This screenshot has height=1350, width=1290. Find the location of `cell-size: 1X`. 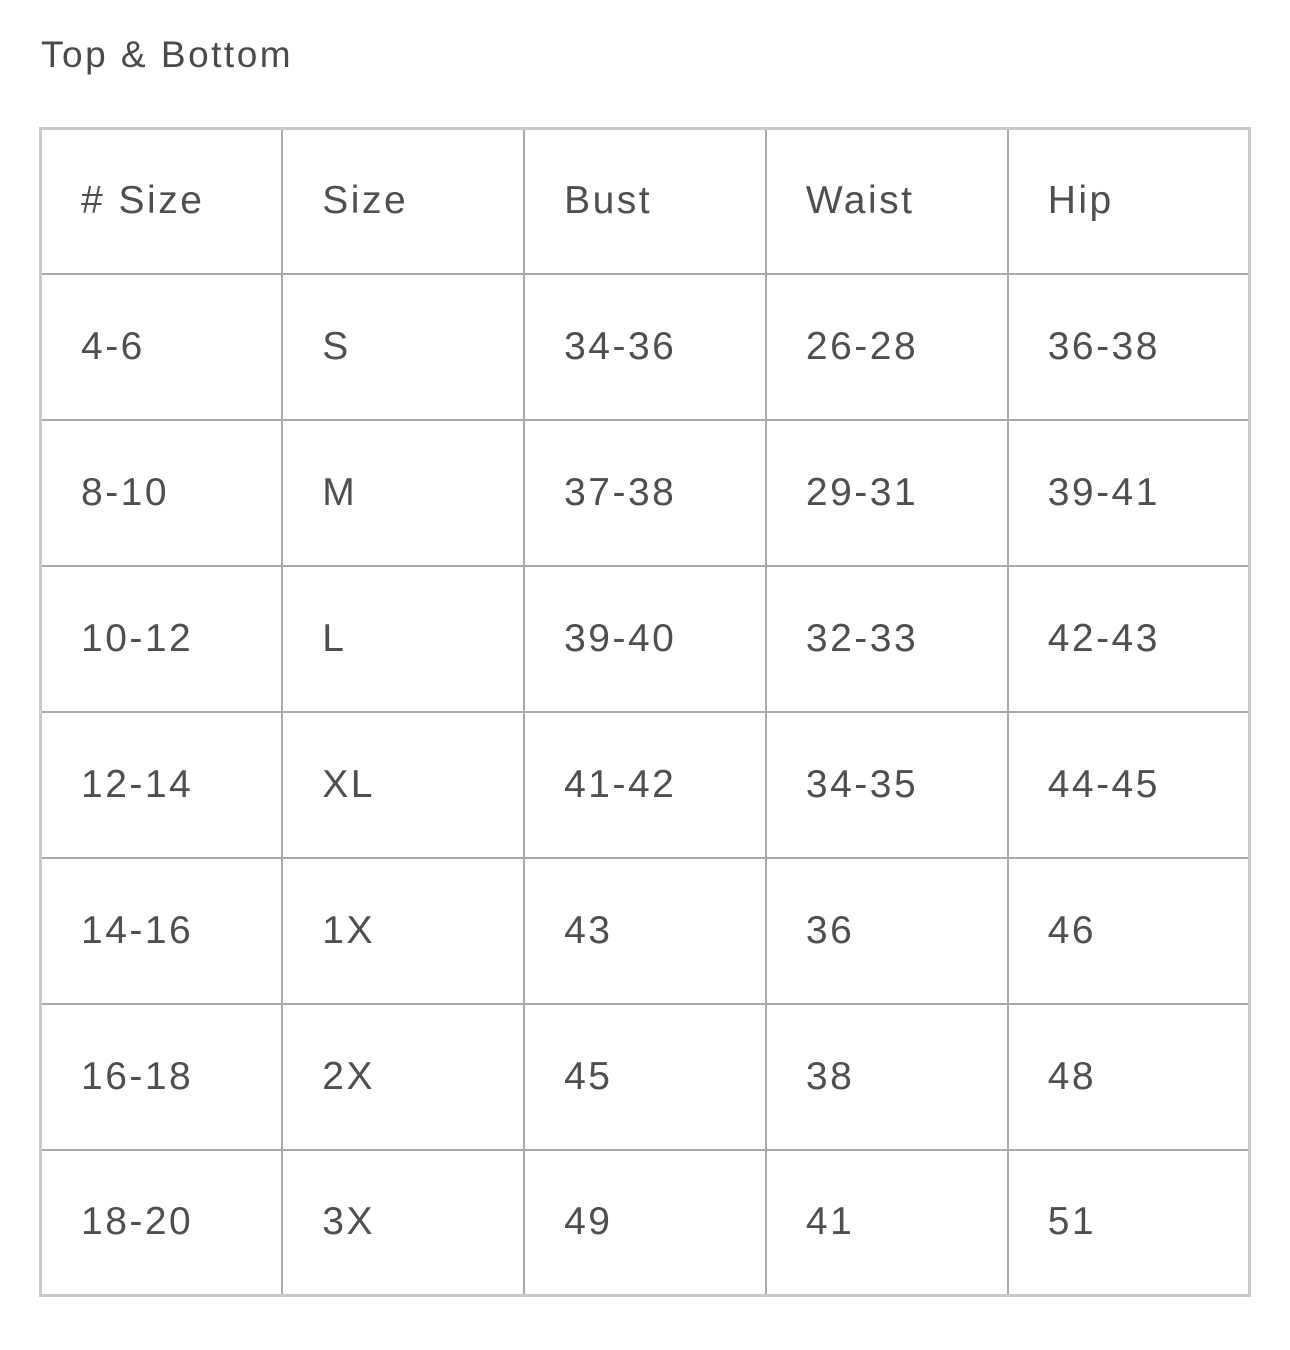

cell-size: 1X is located at coordinates (403, 930).